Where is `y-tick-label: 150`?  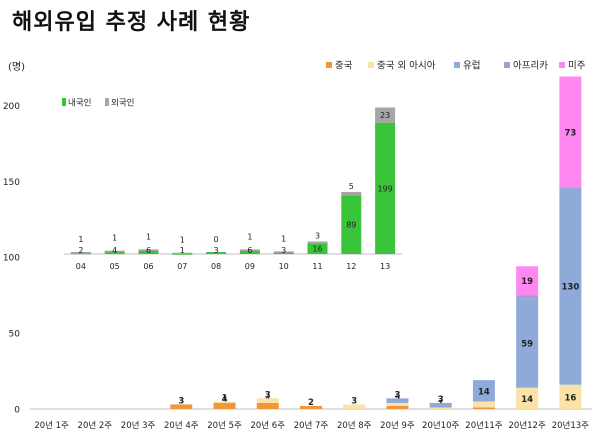
y-tick-label: 150 is located at coordinates (11, 183).